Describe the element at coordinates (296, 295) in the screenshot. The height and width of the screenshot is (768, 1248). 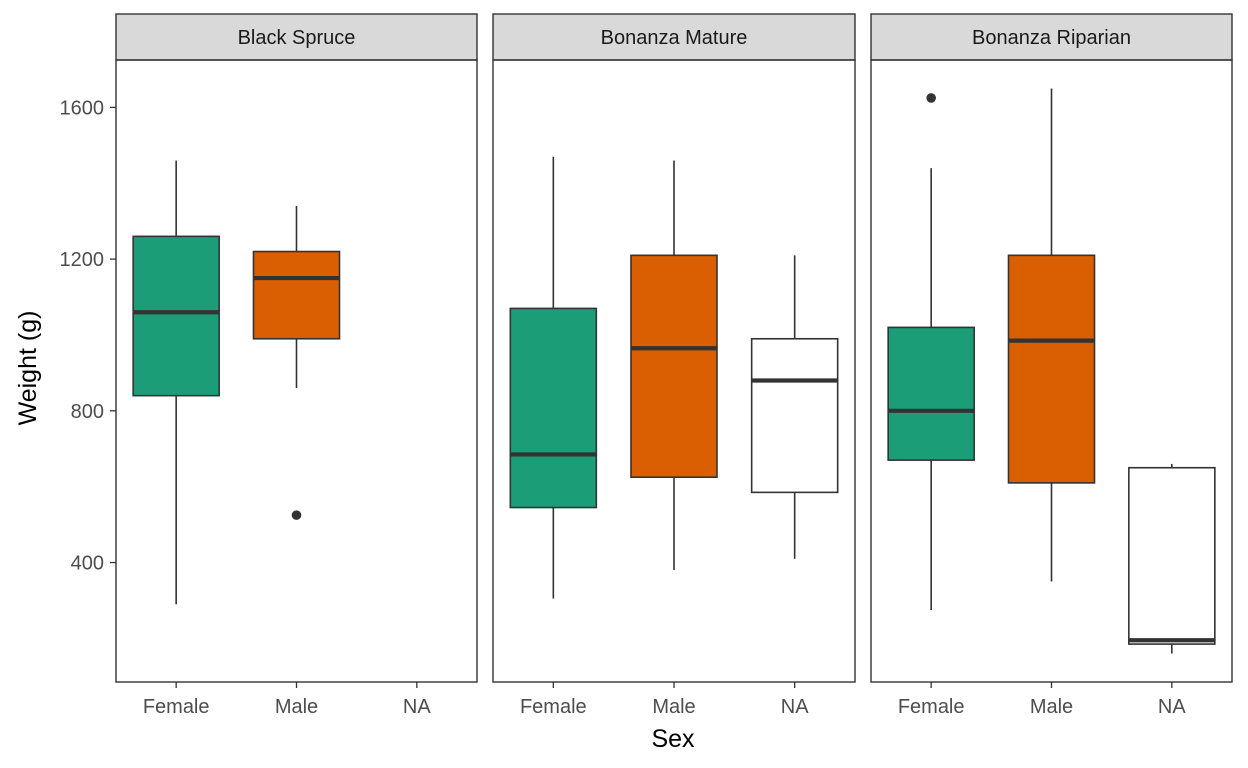
I see `box-iqr-black-spruce-male` at that location.